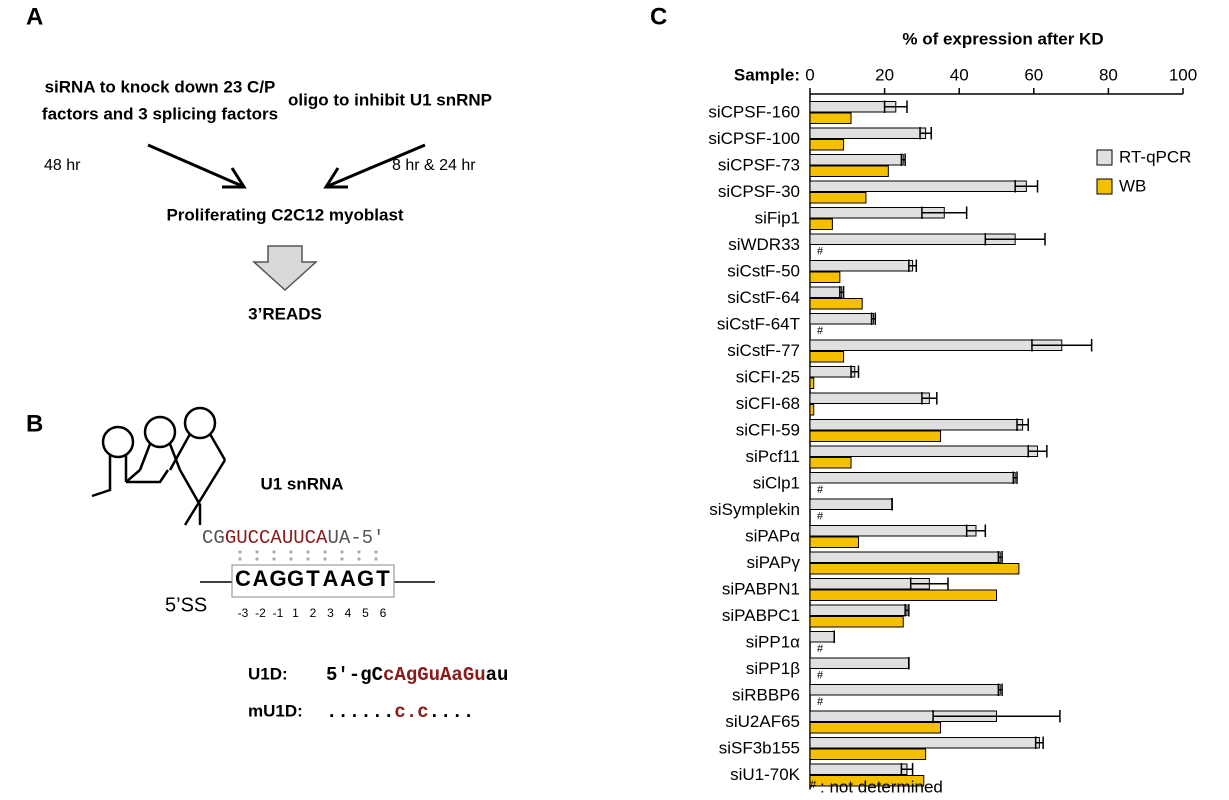 This screenshot has height=800, width=1229. What do you see at coordinates (213, 538) in the screenshot?
I see `seq-part: CG` at bounding box center [213, 538].